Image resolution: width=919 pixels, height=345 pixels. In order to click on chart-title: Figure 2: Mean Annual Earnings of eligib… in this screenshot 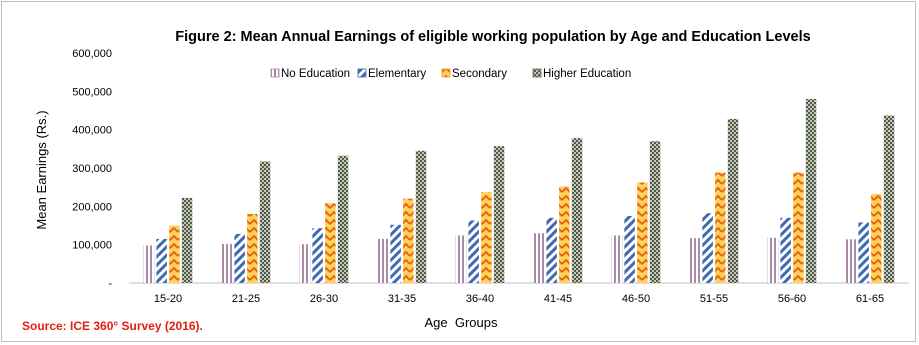, I will do `click(492, 37)`.